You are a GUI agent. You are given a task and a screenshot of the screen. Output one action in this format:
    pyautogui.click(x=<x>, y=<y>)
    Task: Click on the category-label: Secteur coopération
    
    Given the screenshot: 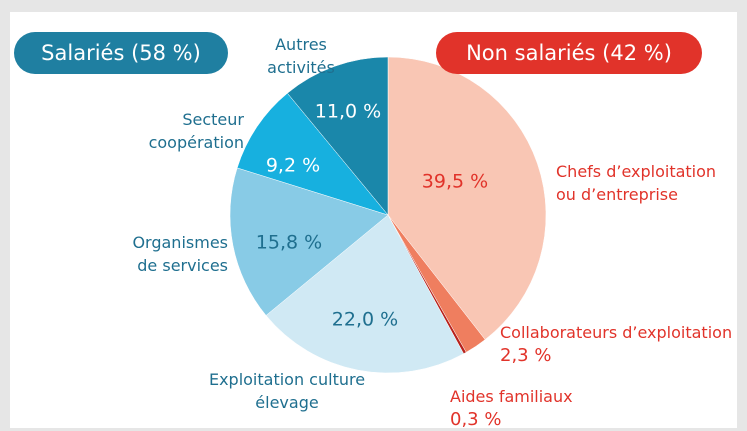 What is the action you would take?
    pyautogui.click(x=196, y=131)
    